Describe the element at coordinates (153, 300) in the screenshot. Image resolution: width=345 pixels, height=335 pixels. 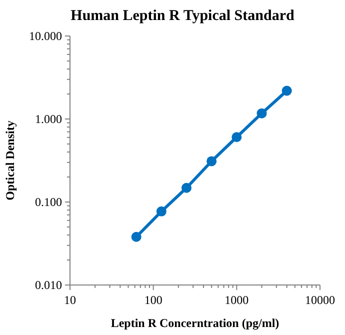
I see `x-tick-label: 100` at that location.